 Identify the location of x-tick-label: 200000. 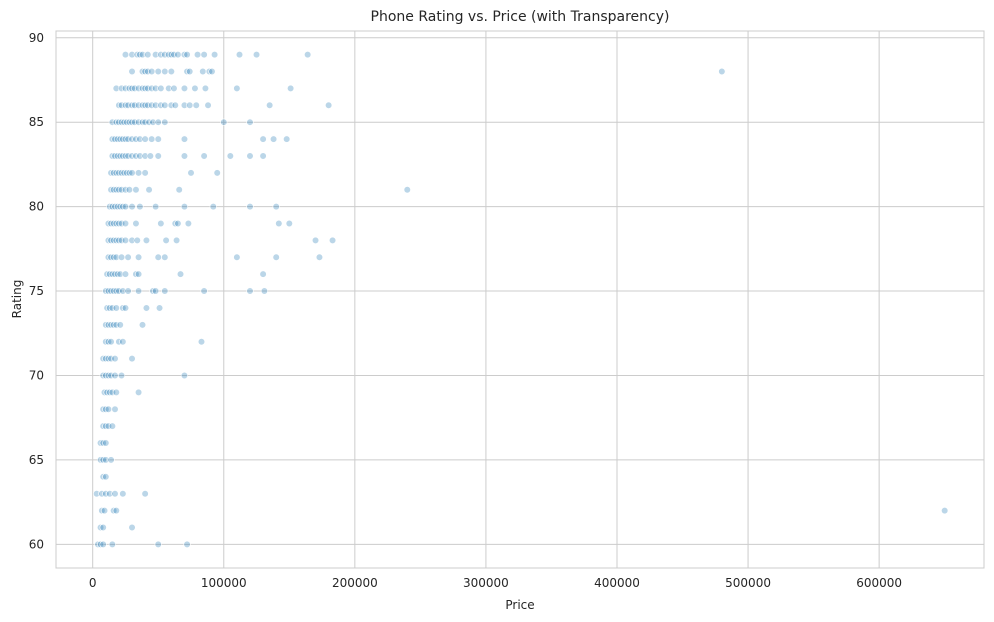
(355, 583).